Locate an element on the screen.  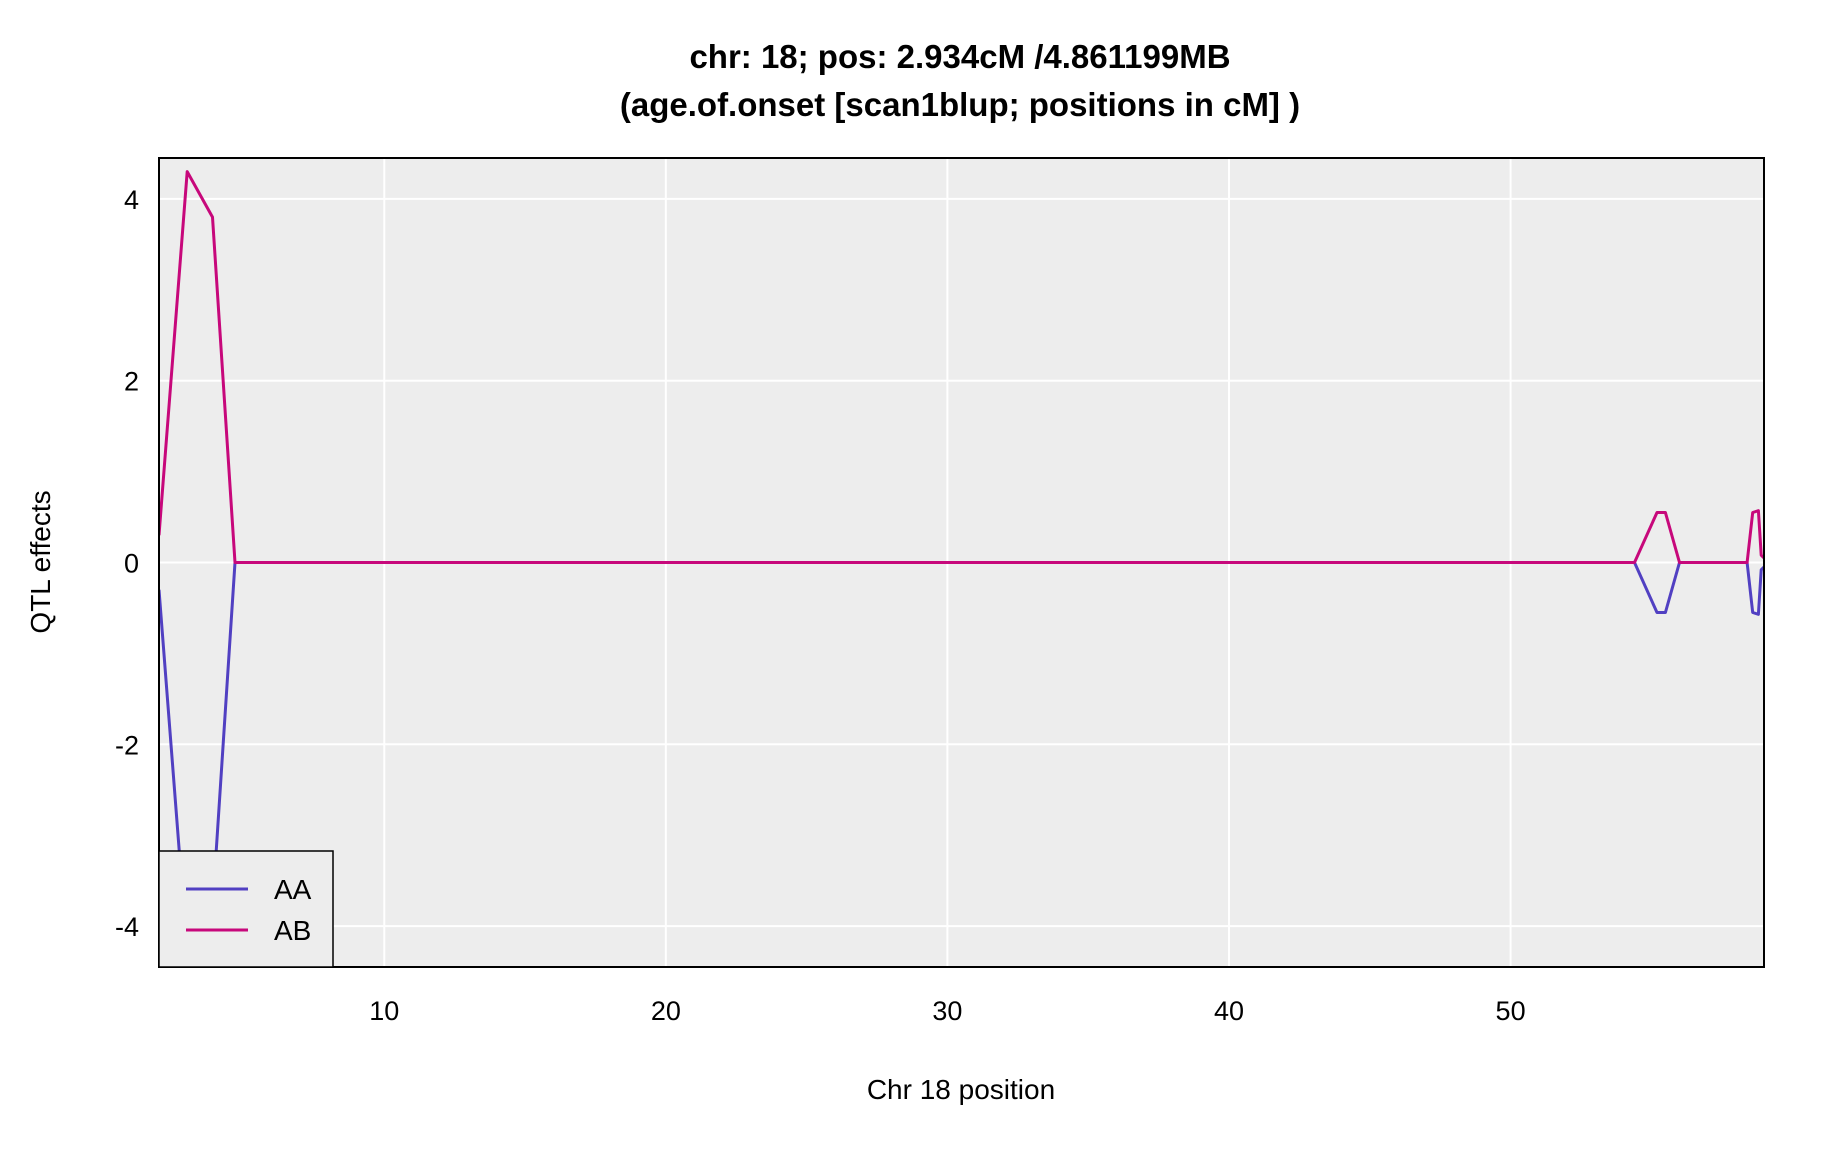
x-tick-label: 20 is located at coordinates (666, 1011).